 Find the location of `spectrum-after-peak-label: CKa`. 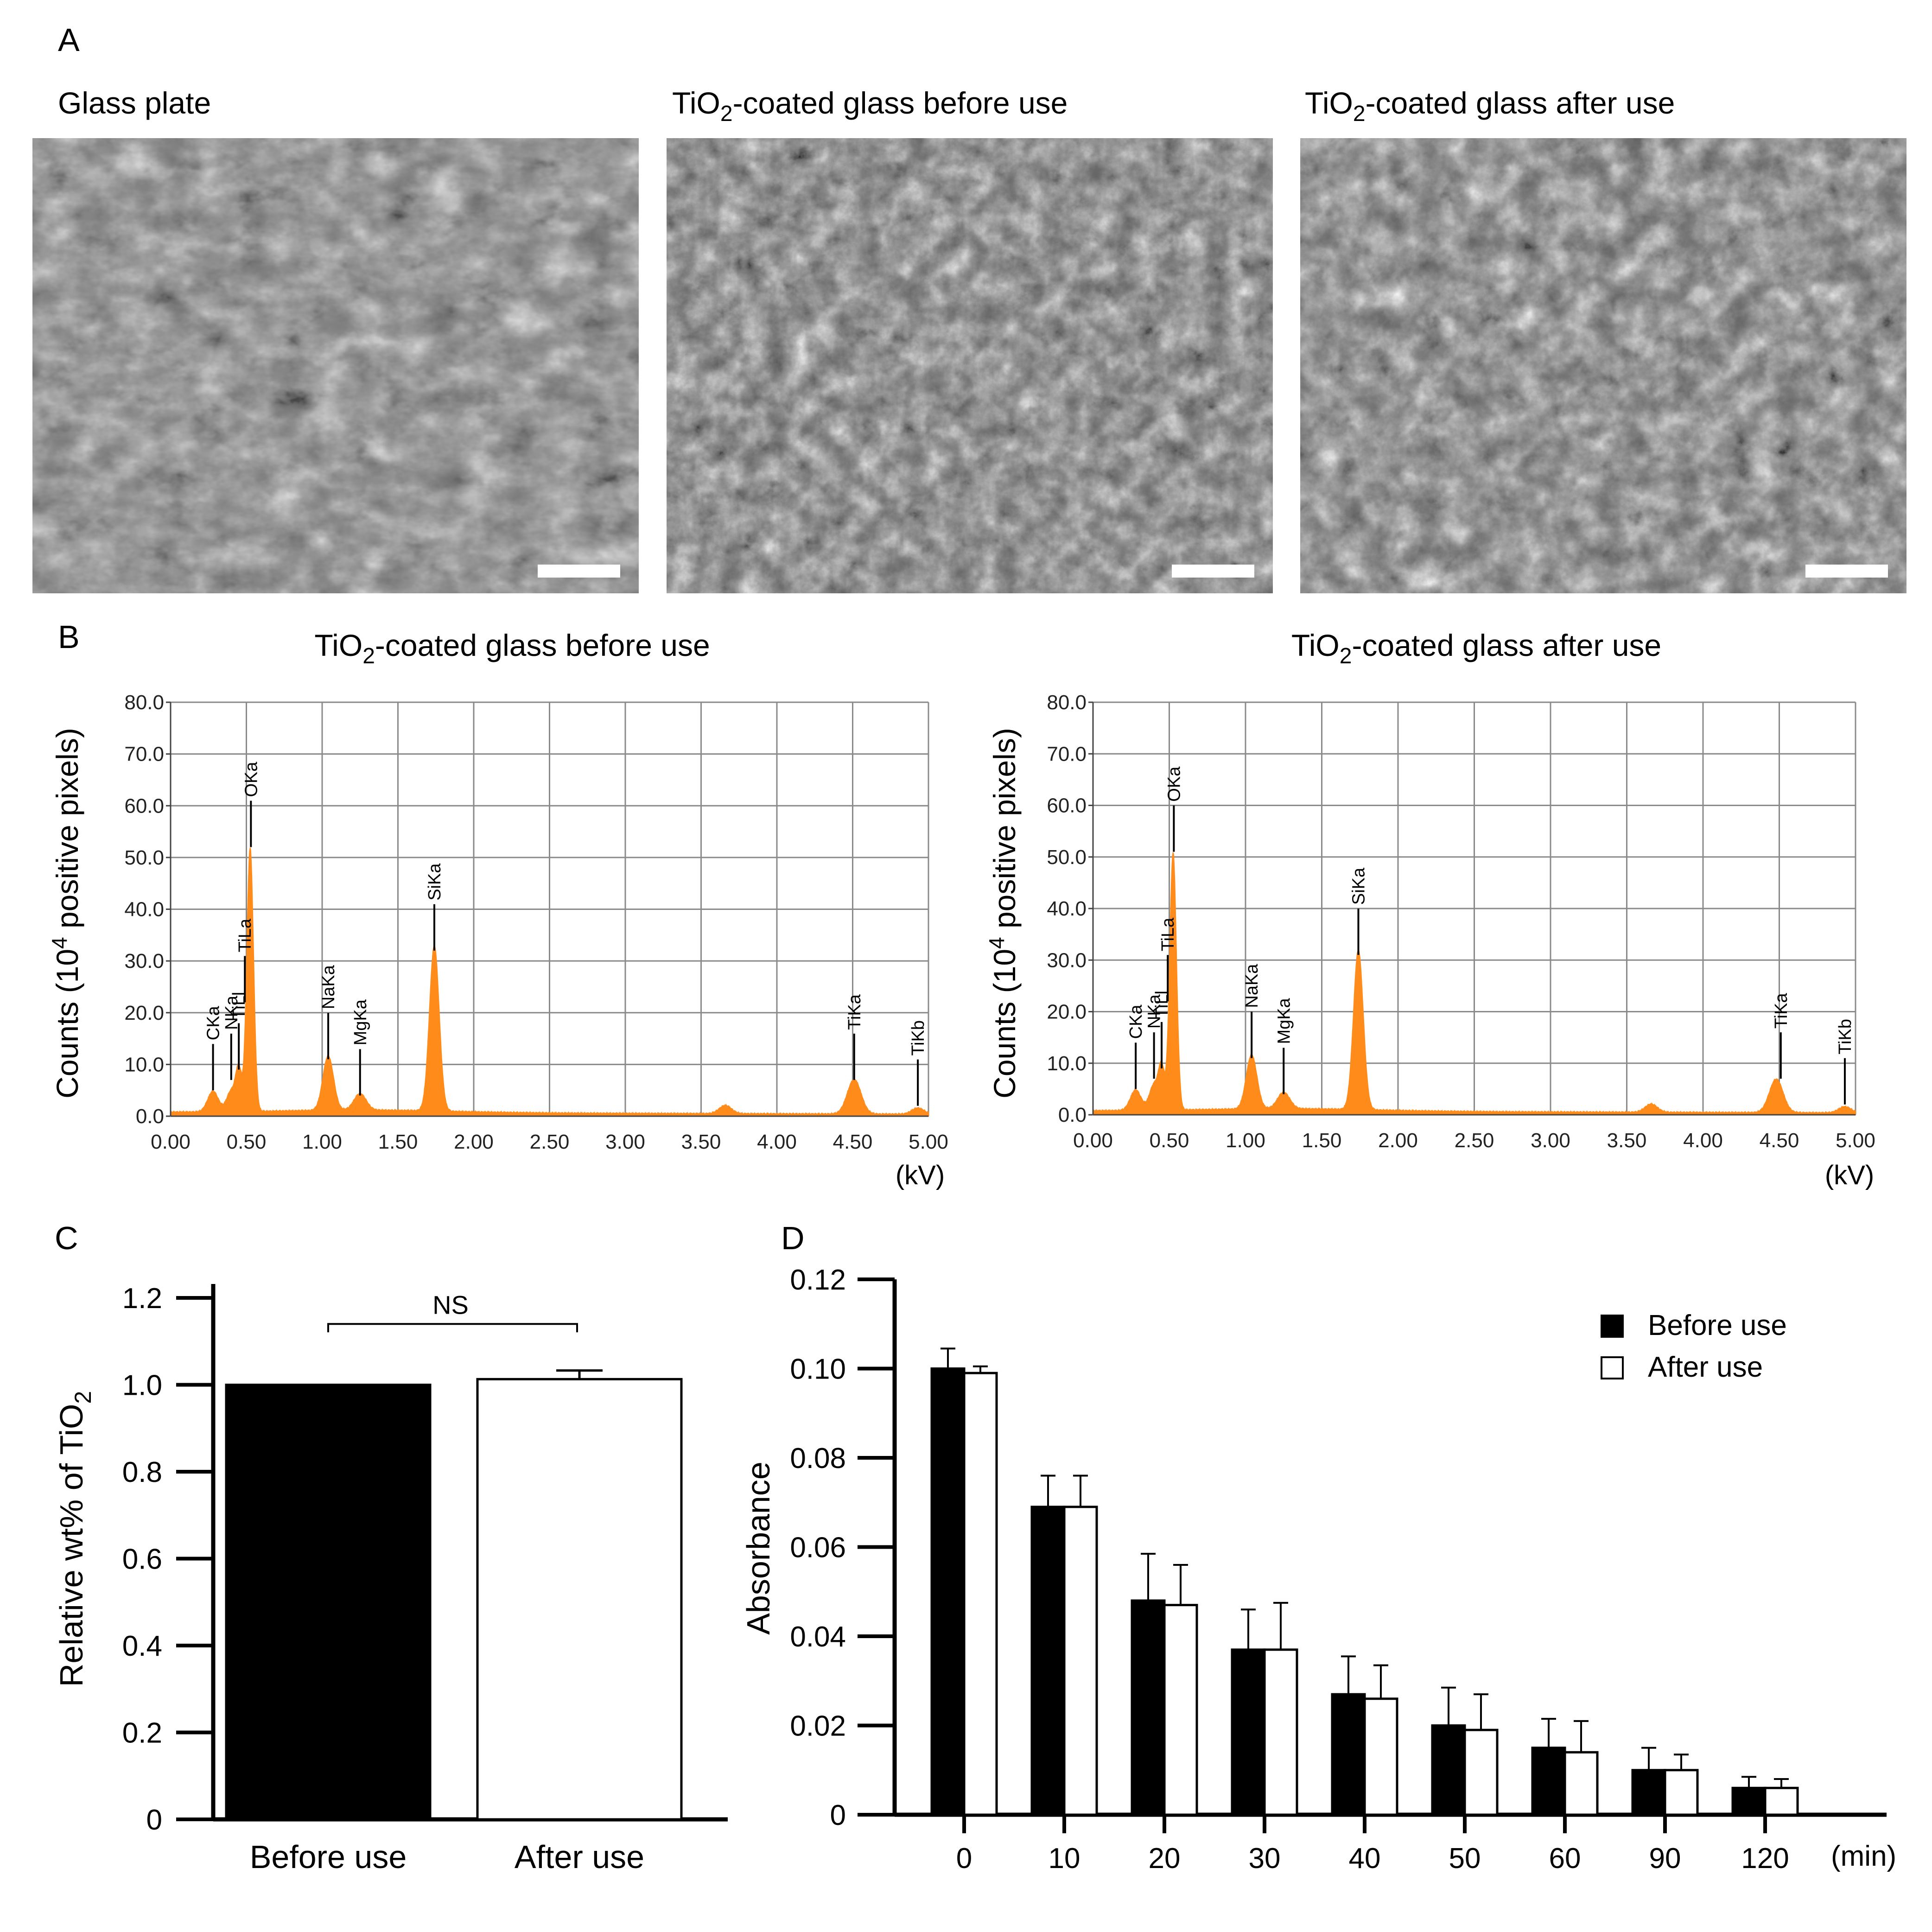

spectrum-after-peak-label: CKa is located at coordinates (1136, 1021).